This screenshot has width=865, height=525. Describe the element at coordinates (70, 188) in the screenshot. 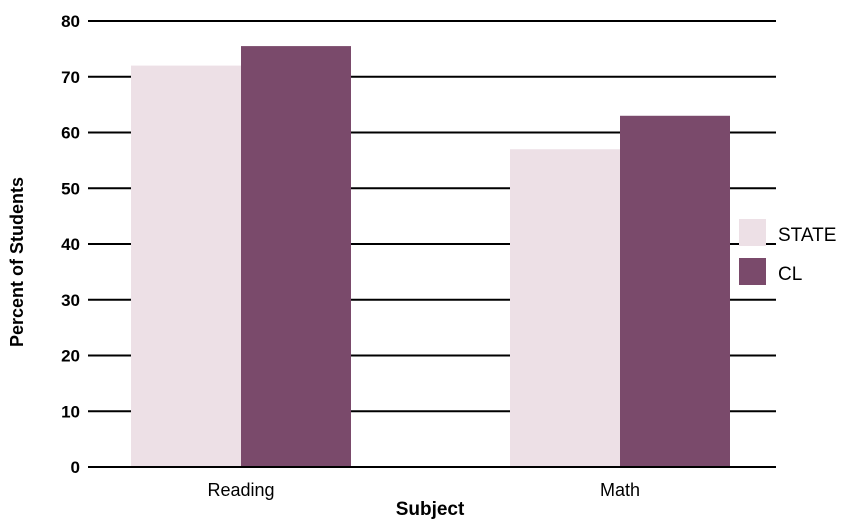

I see `y-tick-label: 50` at that location.